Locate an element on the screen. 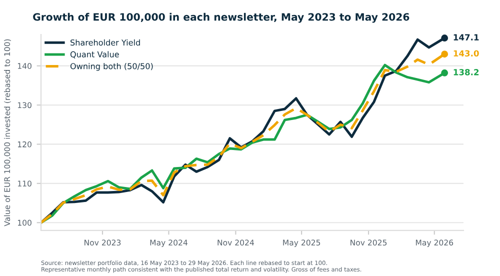 Image resolution: width=500 pixels, height=276 pixels. annotation: 138.2 is located at coordinates (466, 72).